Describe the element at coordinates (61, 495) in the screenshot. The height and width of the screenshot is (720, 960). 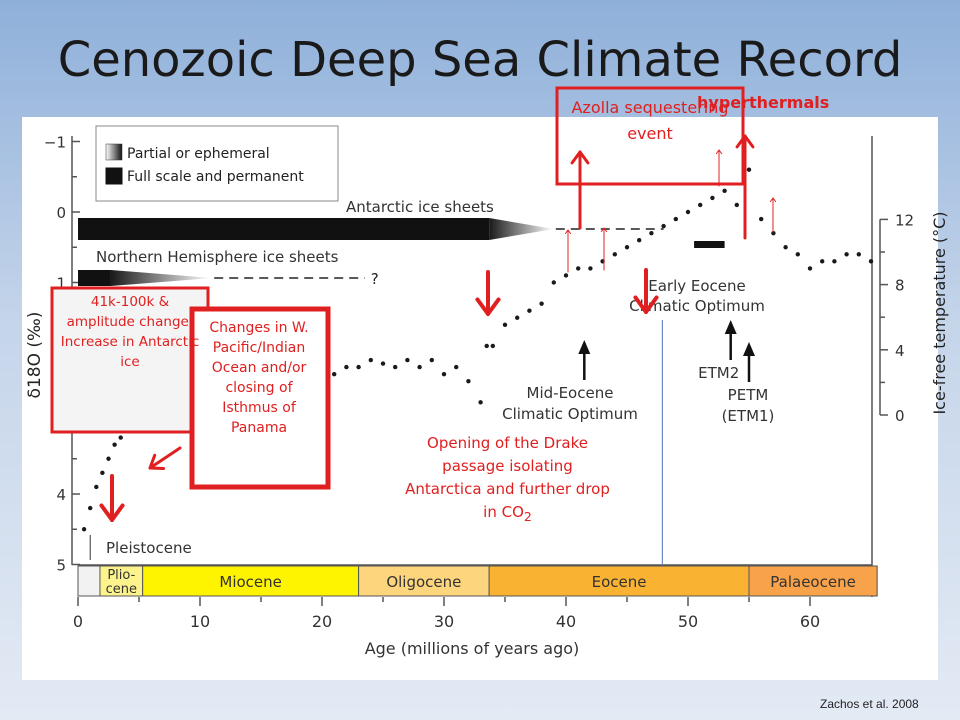
I see `y-tick-label: 4` at that location.